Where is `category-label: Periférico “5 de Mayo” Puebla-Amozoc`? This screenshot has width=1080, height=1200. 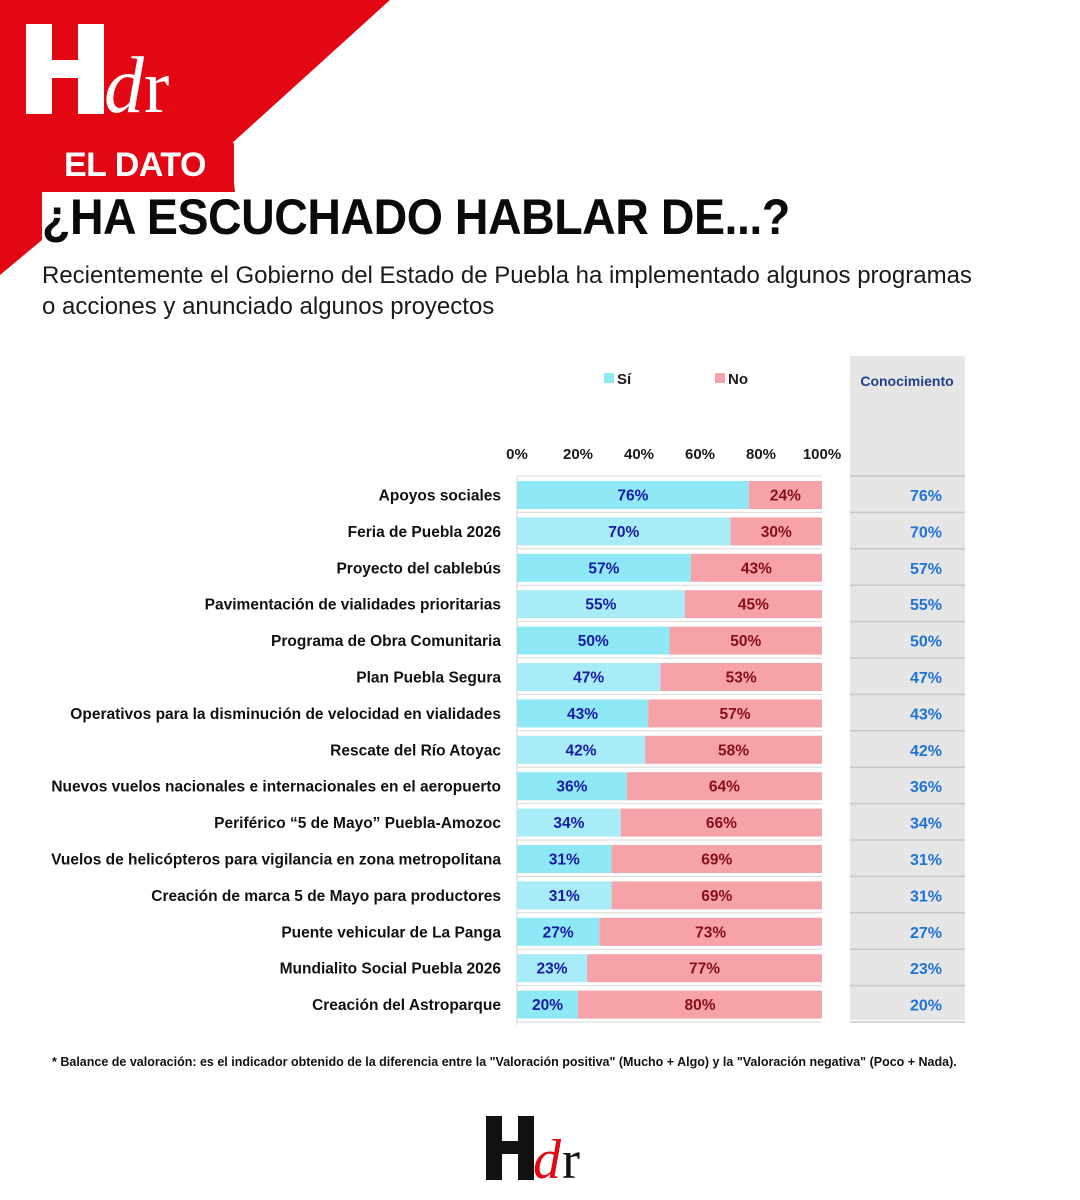
category-label: Periférico “5 de Mayo” Puebla-Amozoc is located at coordinates (357, 823).